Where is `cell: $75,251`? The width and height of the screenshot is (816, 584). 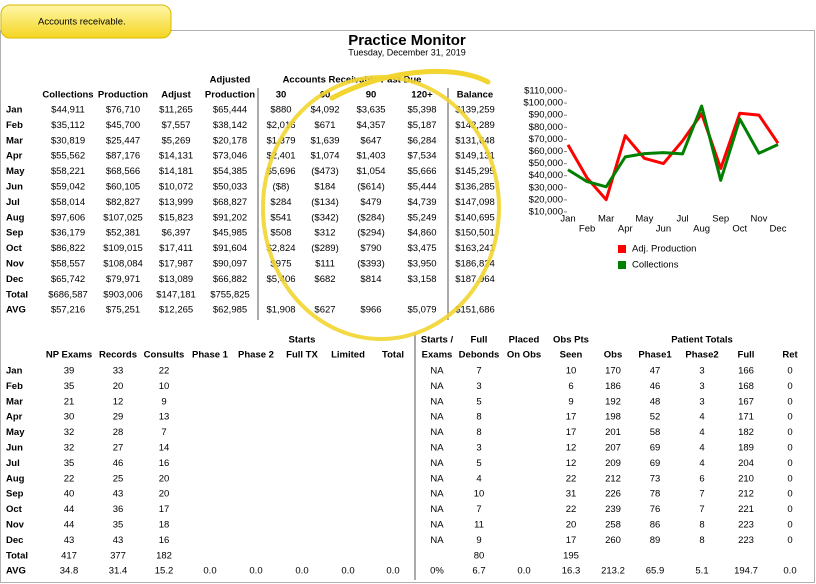
cell: $75,251 is located at coordinates (123, 310).